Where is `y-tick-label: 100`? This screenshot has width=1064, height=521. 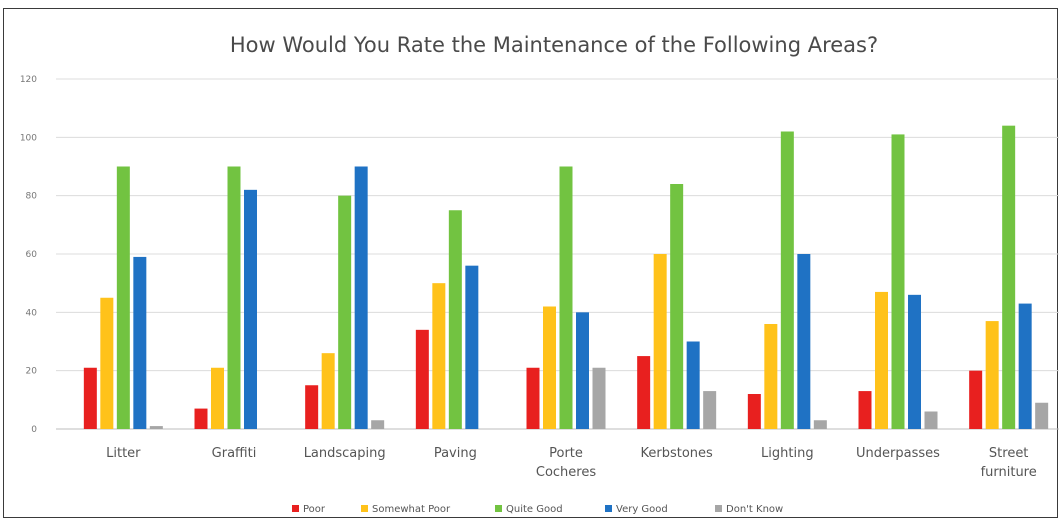
y-tick-label: 100 is located at coordinates (28, 138).